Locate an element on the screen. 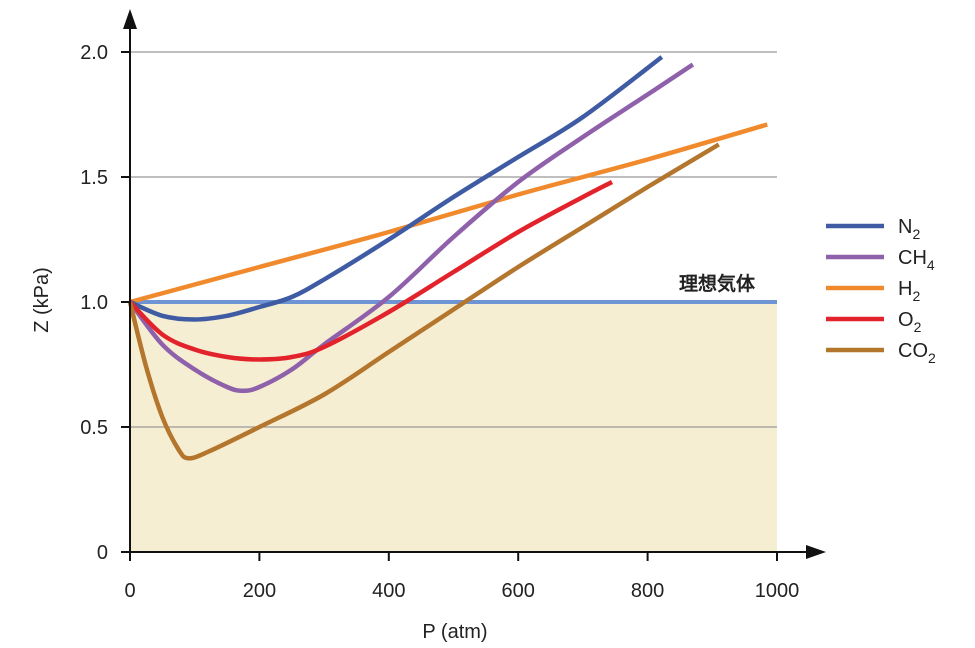 This screenshot has width=975, height=648. legend-label-4: CO2 is located at coordinates (917, 353).